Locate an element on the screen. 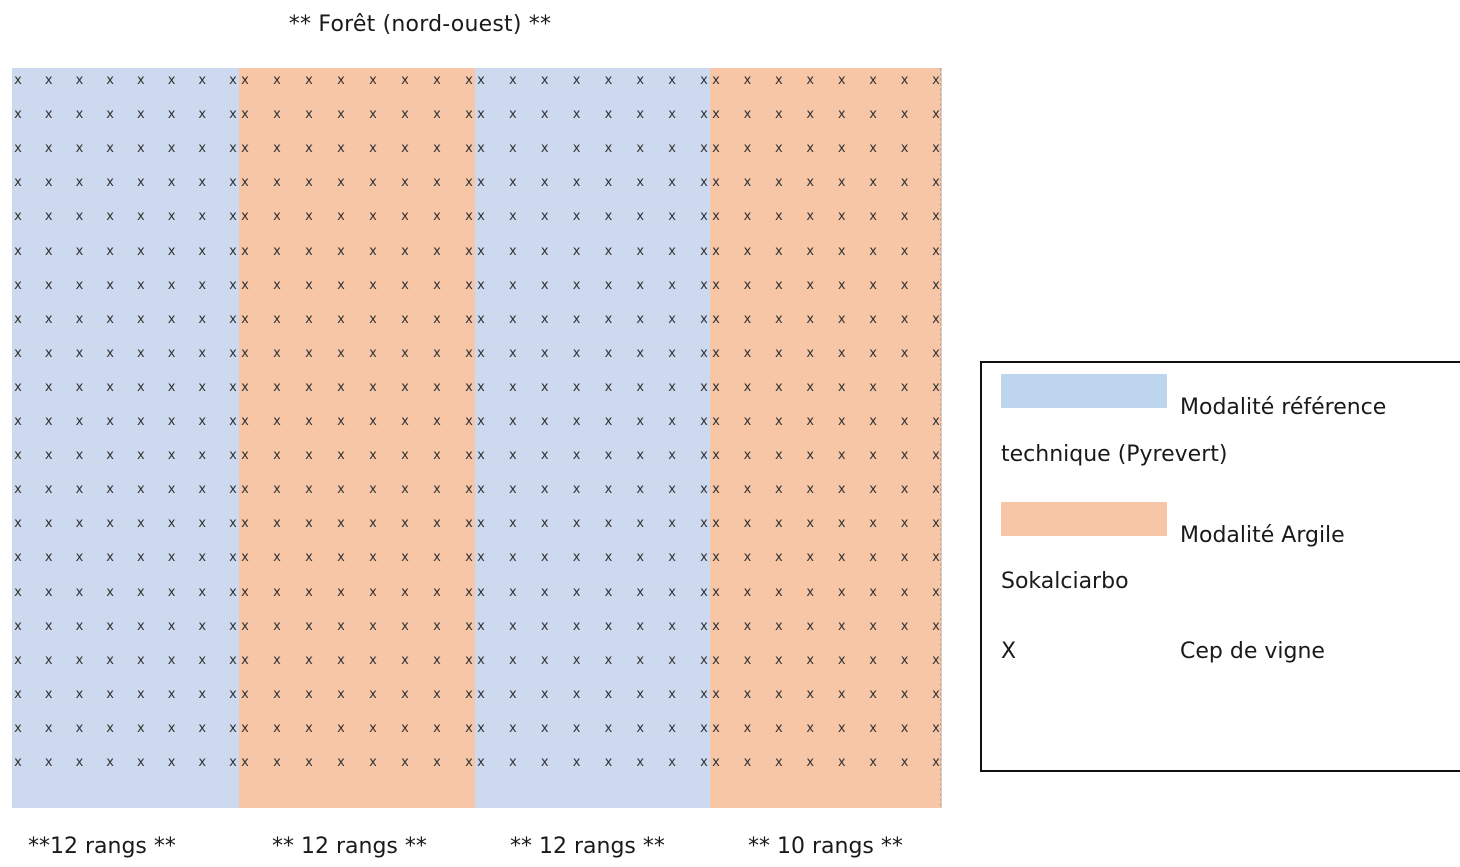 The image size is (1460, 867). legend-swatch-argile is located at coordinates (1084, 519).